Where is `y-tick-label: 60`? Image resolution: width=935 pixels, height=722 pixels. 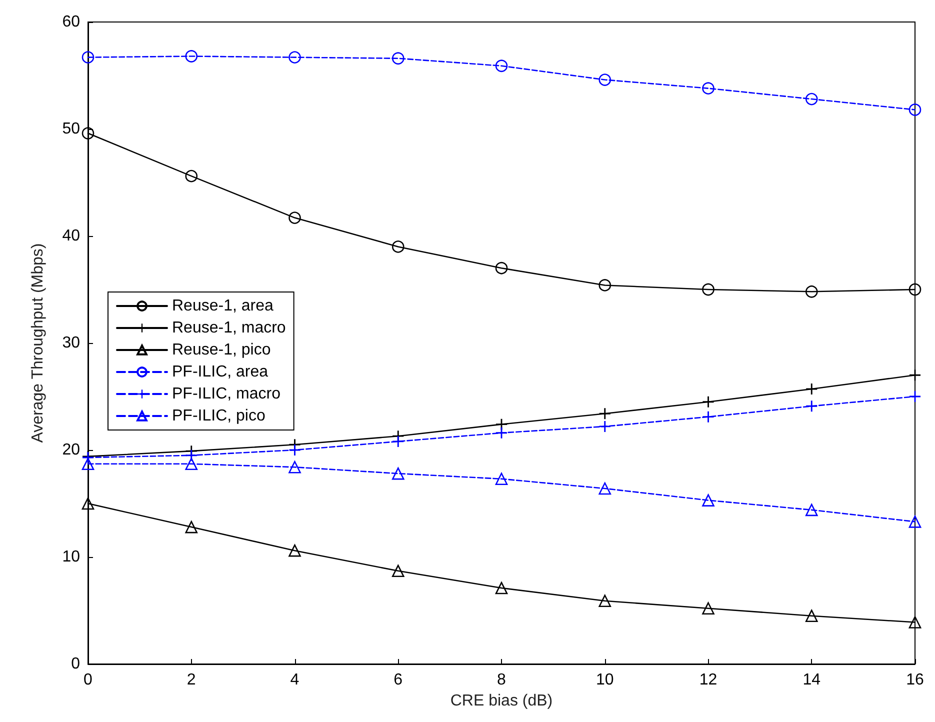
y-tick-label: 60 is located at coordinates (71, 22).